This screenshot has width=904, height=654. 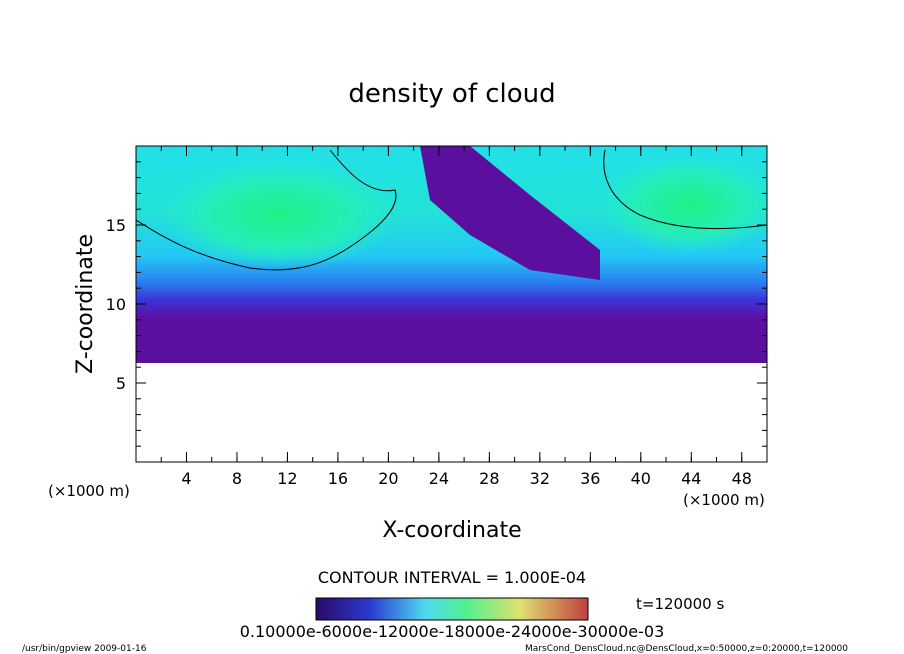 What do you see at coordinates (451, 94) in the screenshot?
I see `chart-title: density of cloud` at bounding box center [451, 94].